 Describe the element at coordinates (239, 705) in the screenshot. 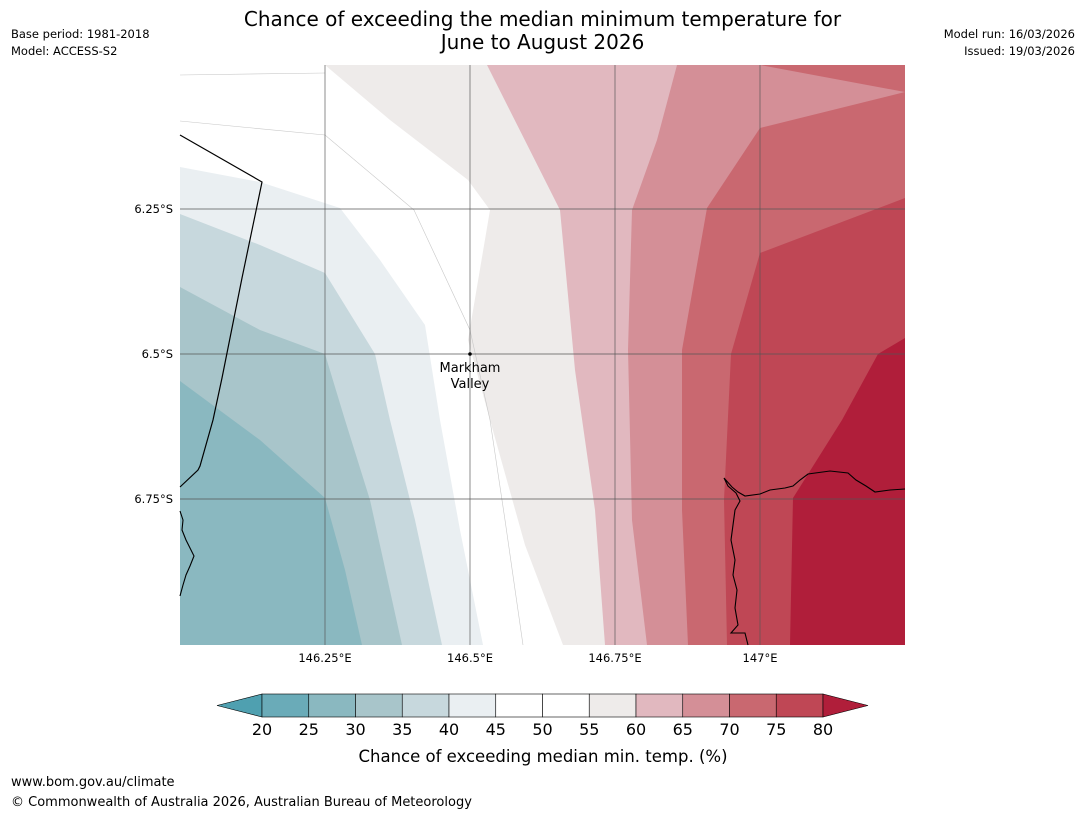

I see `colorbar-extend-low` at that location.